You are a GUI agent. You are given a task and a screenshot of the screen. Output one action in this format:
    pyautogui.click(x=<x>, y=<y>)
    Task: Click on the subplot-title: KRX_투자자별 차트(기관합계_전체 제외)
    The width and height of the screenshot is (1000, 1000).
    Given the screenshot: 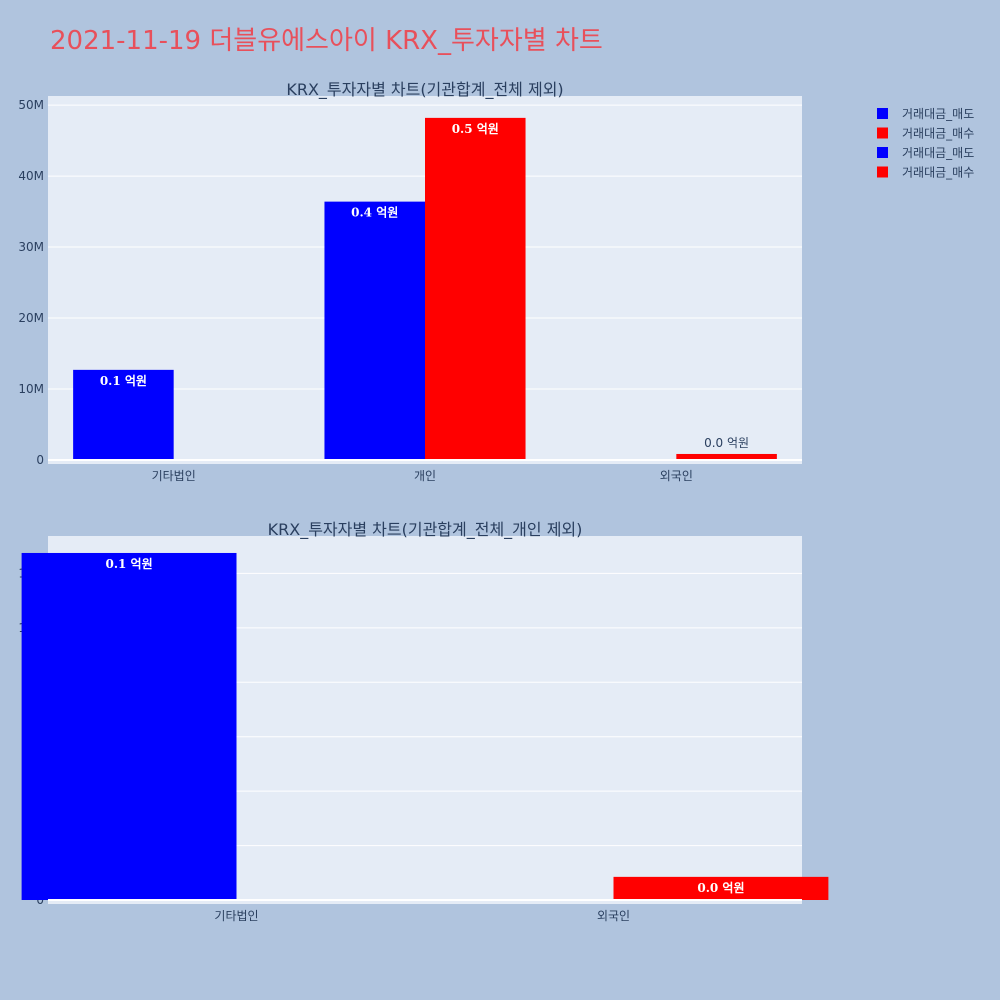 What is the action you would take?
    pyautogui.click(x=424, y=90)
    